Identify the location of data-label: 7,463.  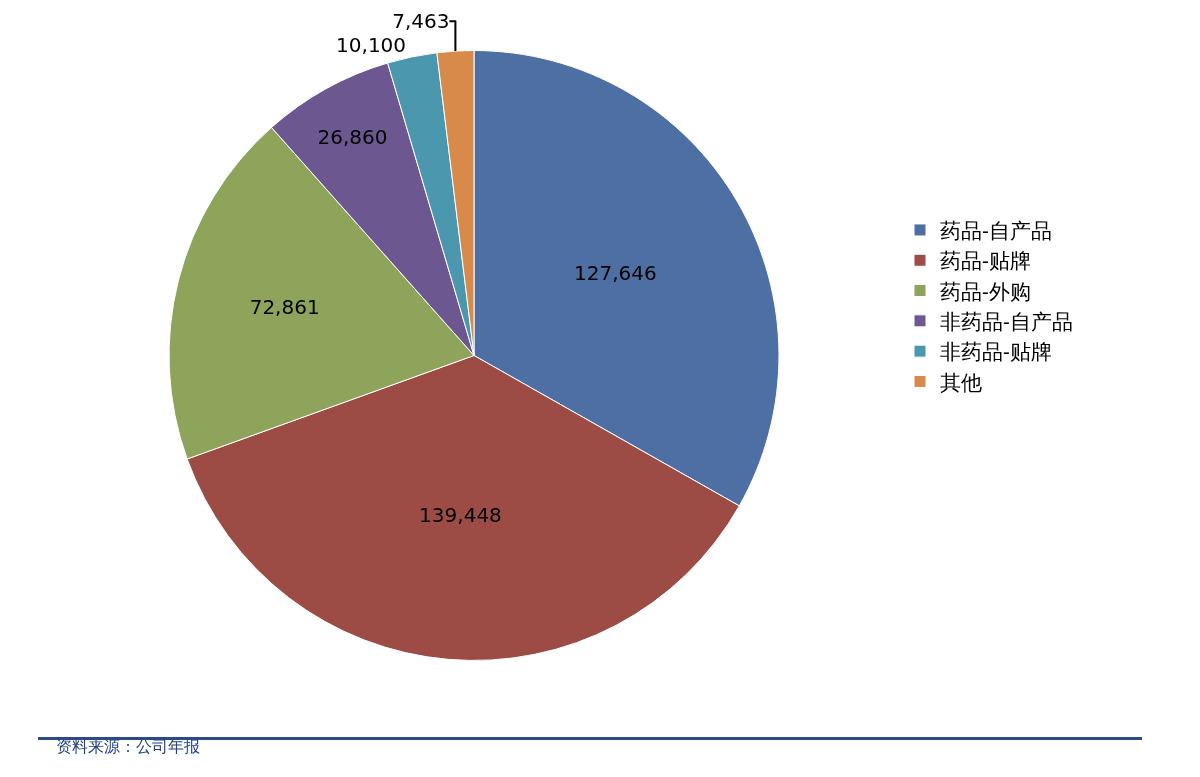
(421, 21).